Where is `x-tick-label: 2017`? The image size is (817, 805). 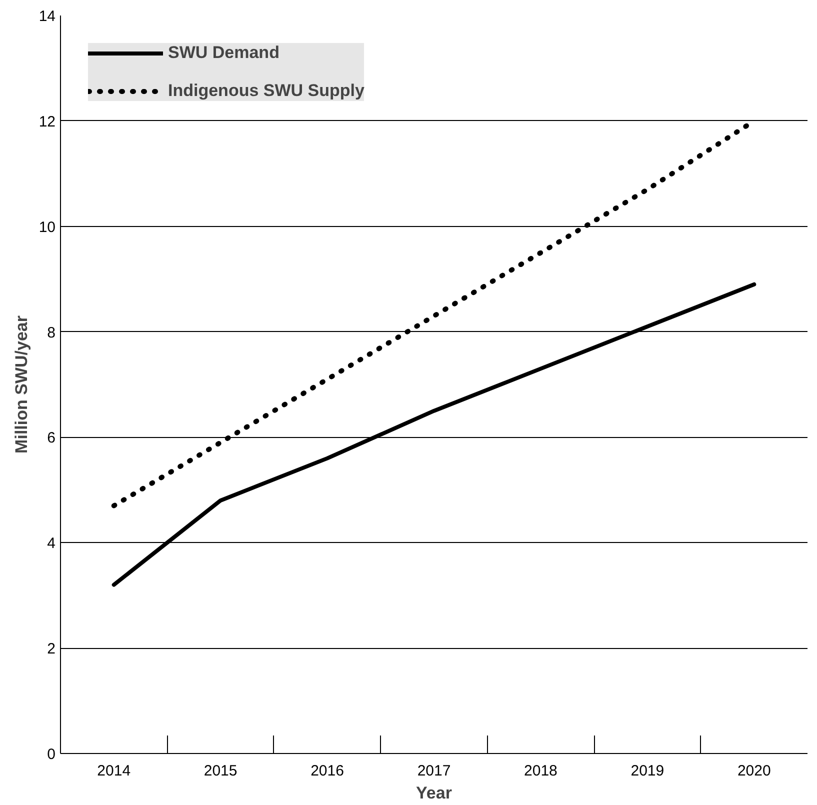 x-tick-label: 2017 is located at coordinates (434, 771).